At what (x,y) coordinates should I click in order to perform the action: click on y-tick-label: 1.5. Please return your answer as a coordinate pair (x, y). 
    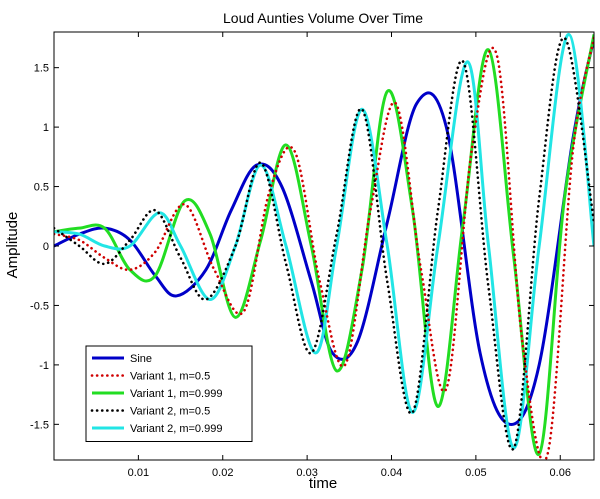
    Looking at the image, I should click on (41, 69).